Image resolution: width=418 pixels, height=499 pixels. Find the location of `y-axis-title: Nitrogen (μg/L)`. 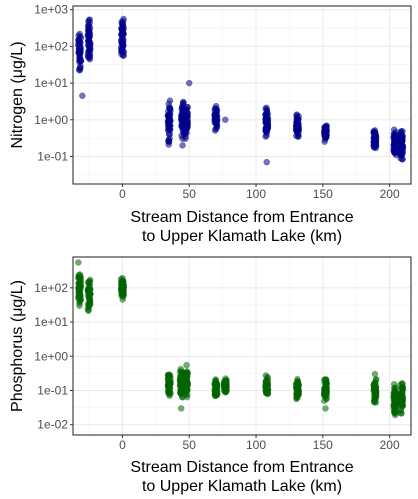

y-axis-title: Nitrogen (μg/L) is located at coordinates (17, 94).